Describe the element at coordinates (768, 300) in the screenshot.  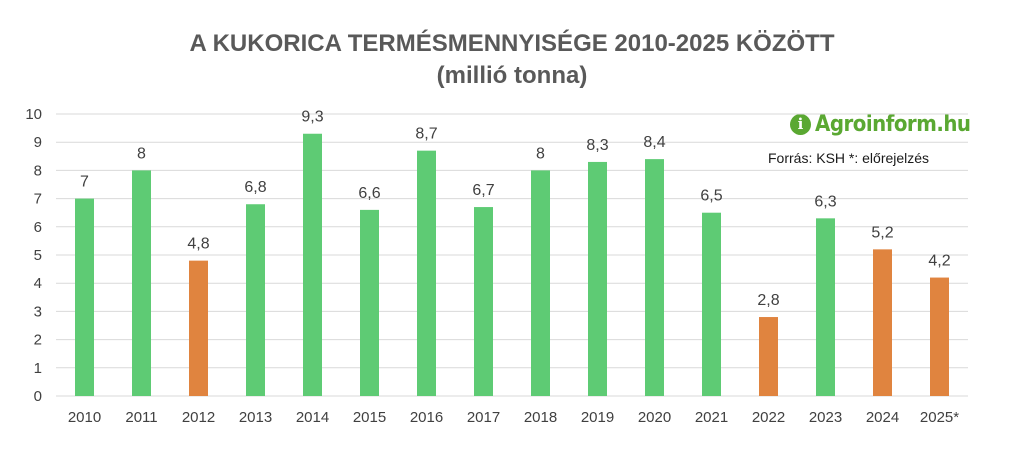
I see `data-label: 2,8` at that location.